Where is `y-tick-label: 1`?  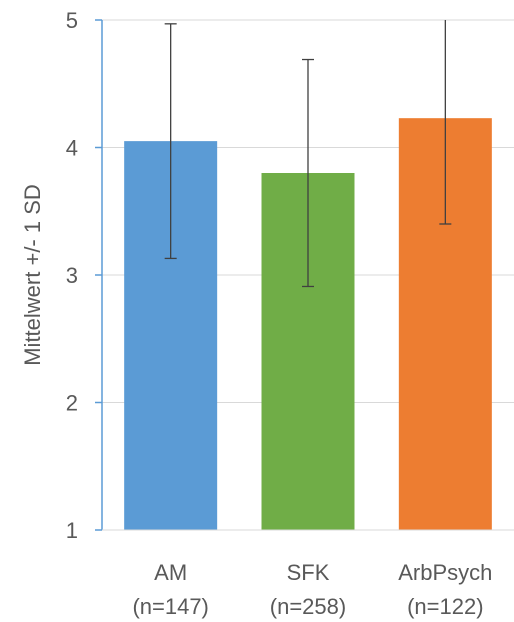
y-tick-label: 1 is located at coordinates (72, 530).